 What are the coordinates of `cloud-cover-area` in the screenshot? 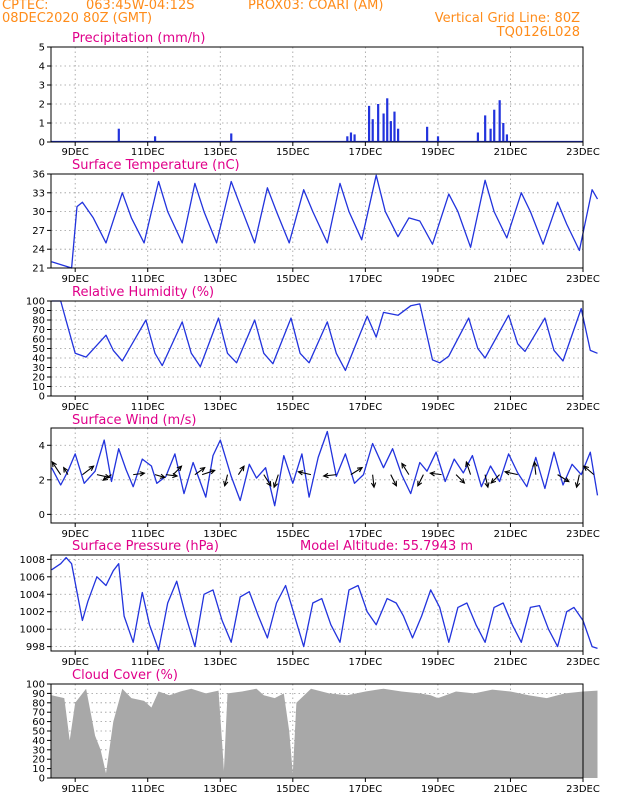 It's located at (324, 733).